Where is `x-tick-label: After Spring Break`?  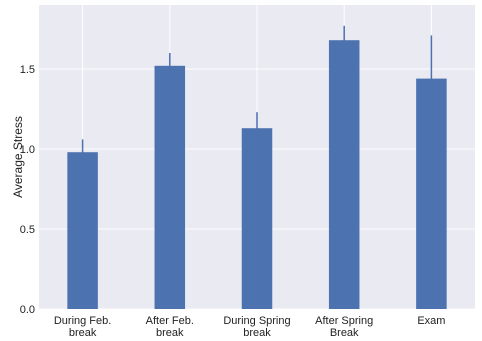
x-tick-label: After Spring Break is located at coordinates (344, 327).